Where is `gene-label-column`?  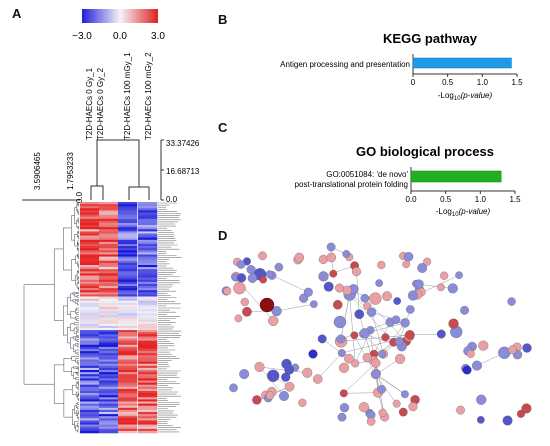
gene-label-column is located at coordinates (170, 317).